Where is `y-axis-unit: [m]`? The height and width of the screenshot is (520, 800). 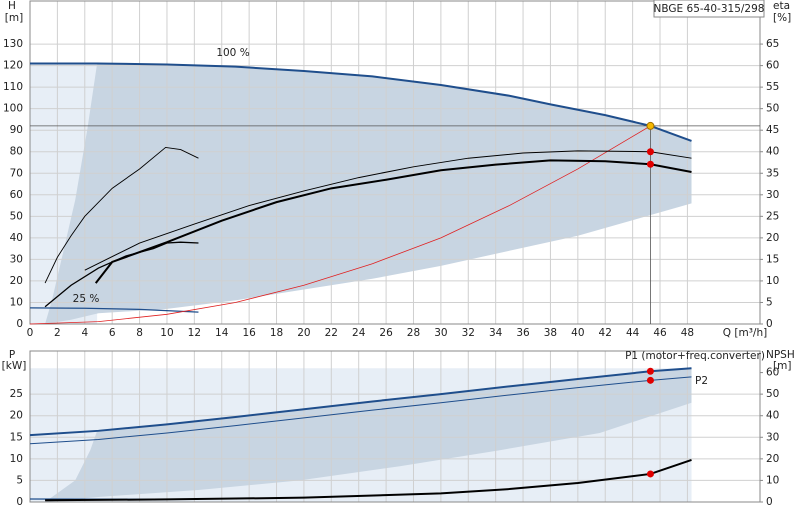
y-axis-unit: [m] is located at coordinates (14, 18).